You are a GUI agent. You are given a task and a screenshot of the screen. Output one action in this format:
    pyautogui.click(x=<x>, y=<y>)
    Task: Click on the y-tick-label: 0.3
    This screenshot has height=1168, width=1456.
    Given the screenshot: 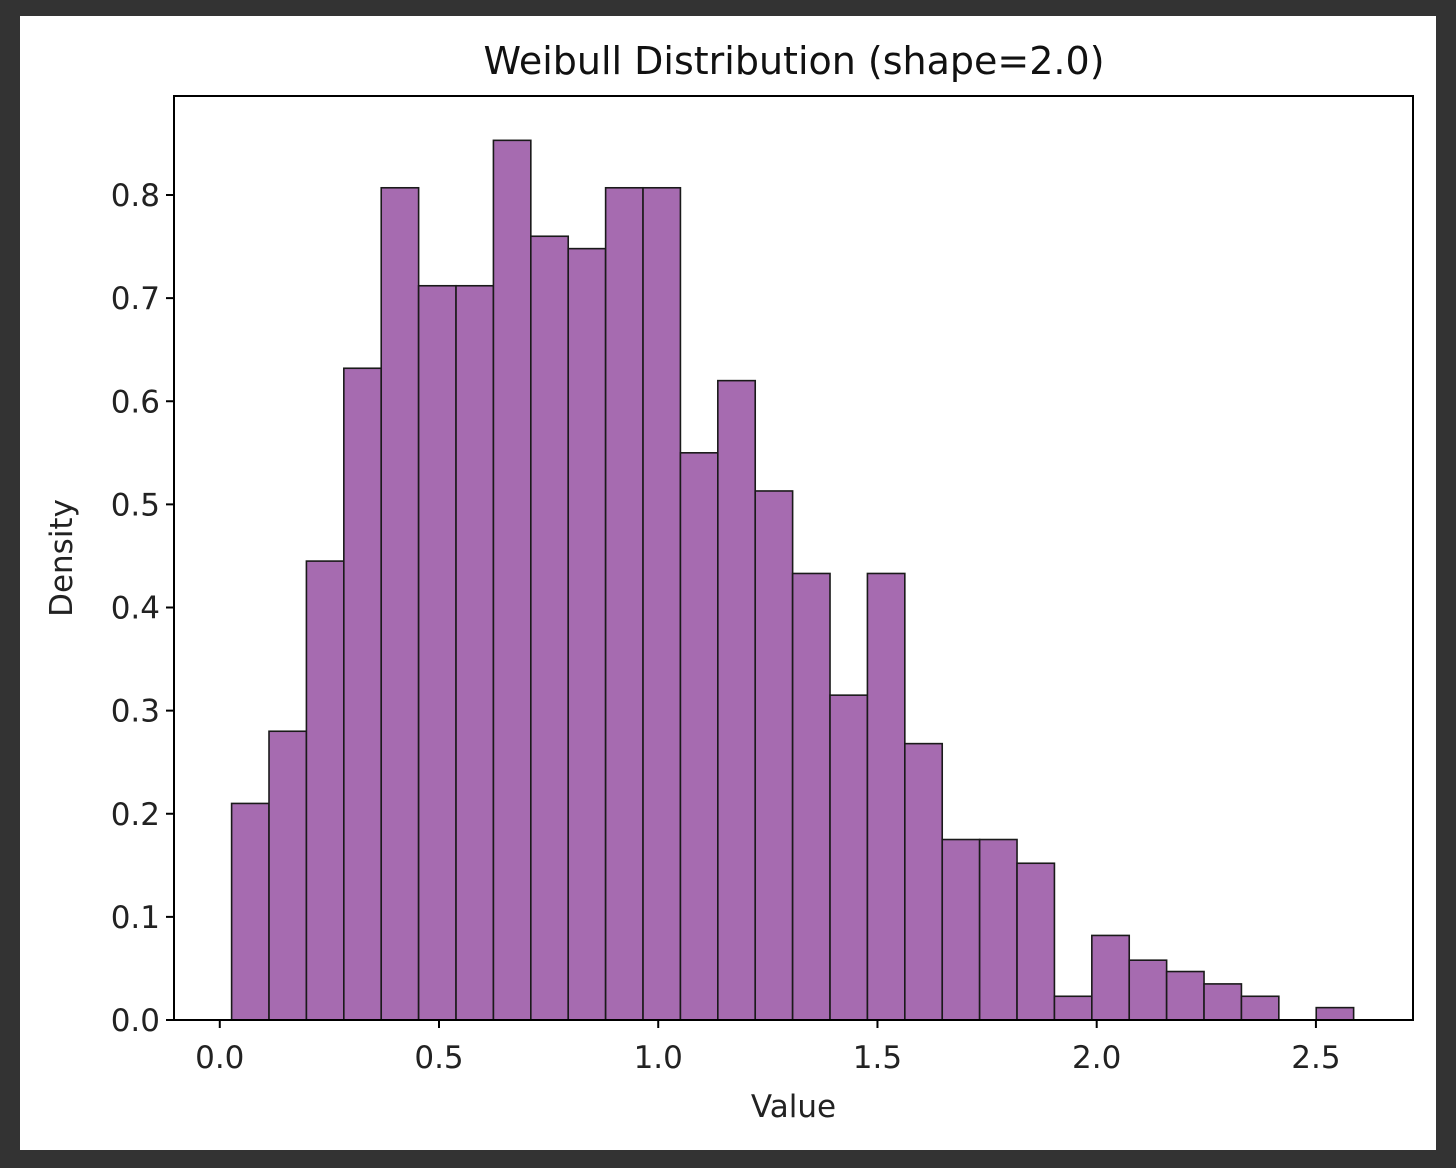 What is the action you would take?
    pyautogui.click(x=135, y=712)
    